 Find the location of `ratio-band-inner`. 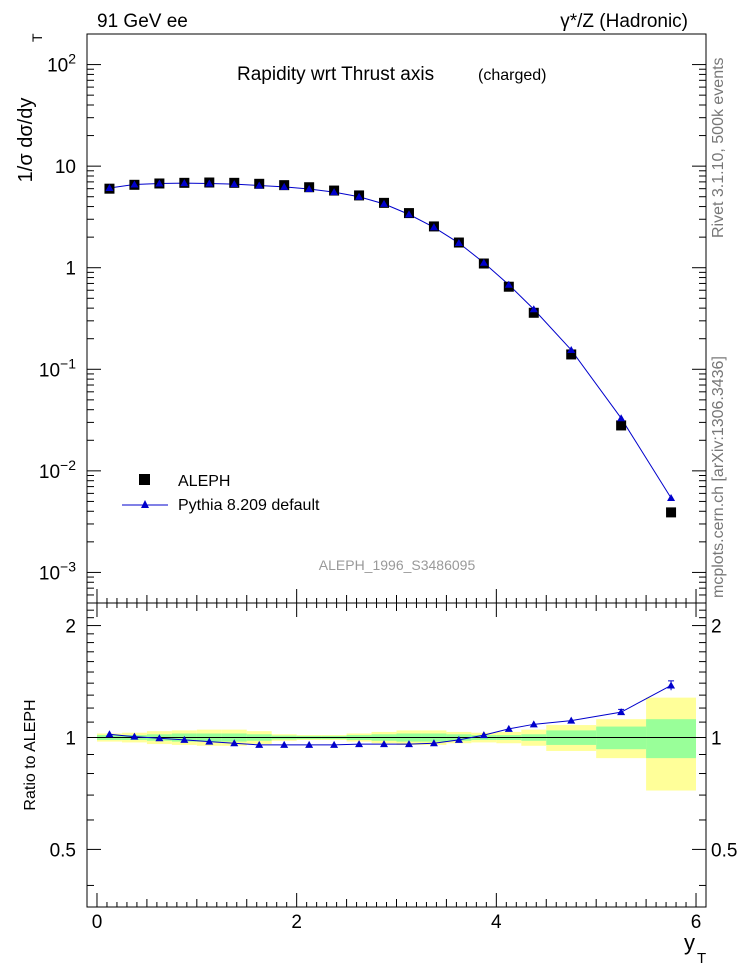

ratio-band-inner is located at coordinates (671, 739).